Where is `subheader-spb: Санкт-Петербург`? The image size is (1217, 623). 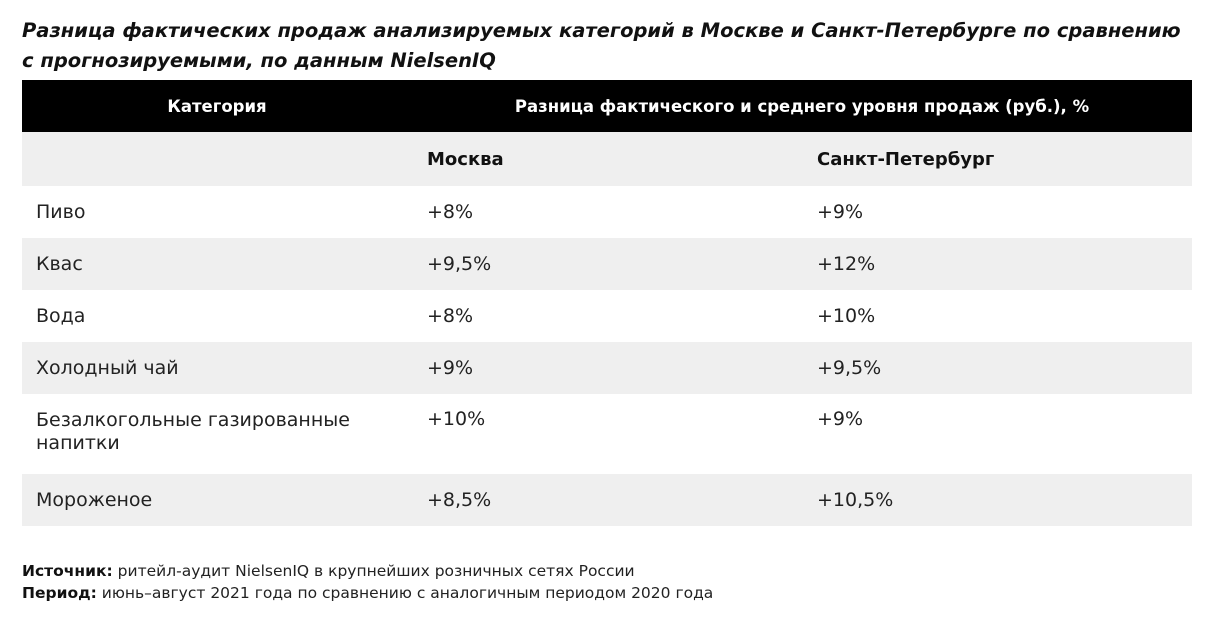 subheader-spb: Санкт-Петербург is located at coordinates (997, 159).